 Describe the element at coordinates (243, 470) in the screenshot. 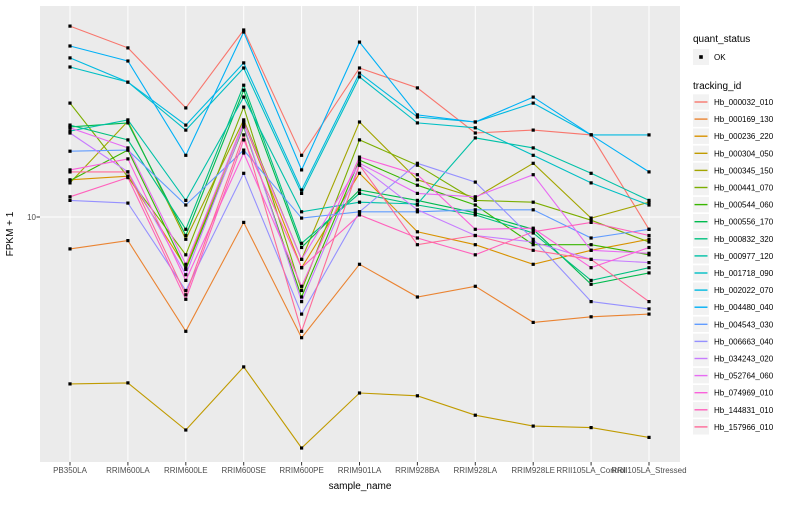

I see `x-tick-label: RRIM600SE` at that location.